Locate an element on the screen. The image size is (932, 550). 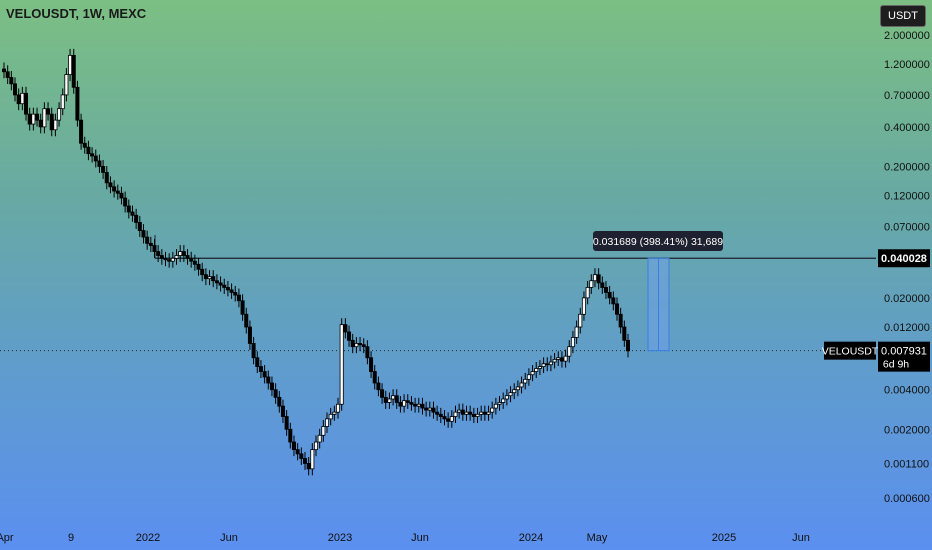
current-price-text: 0.007931 is located at coordinates (904, 352).